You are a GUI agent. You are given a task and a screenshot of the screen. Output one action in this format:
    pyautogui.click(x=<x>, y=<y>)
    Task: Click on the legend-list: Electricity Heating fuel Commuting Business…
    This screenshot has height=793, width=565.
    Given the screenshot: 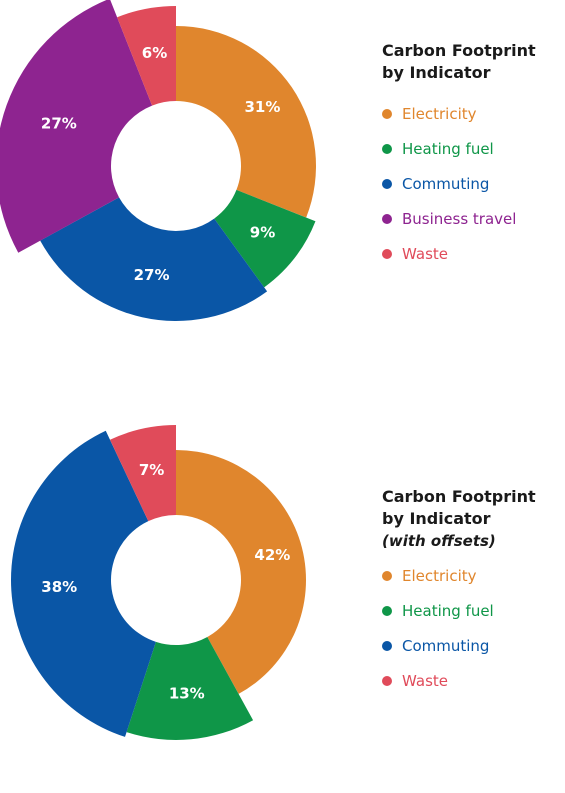 What is the action you would take?
    pyautogui.click(x=459, y=183)
    